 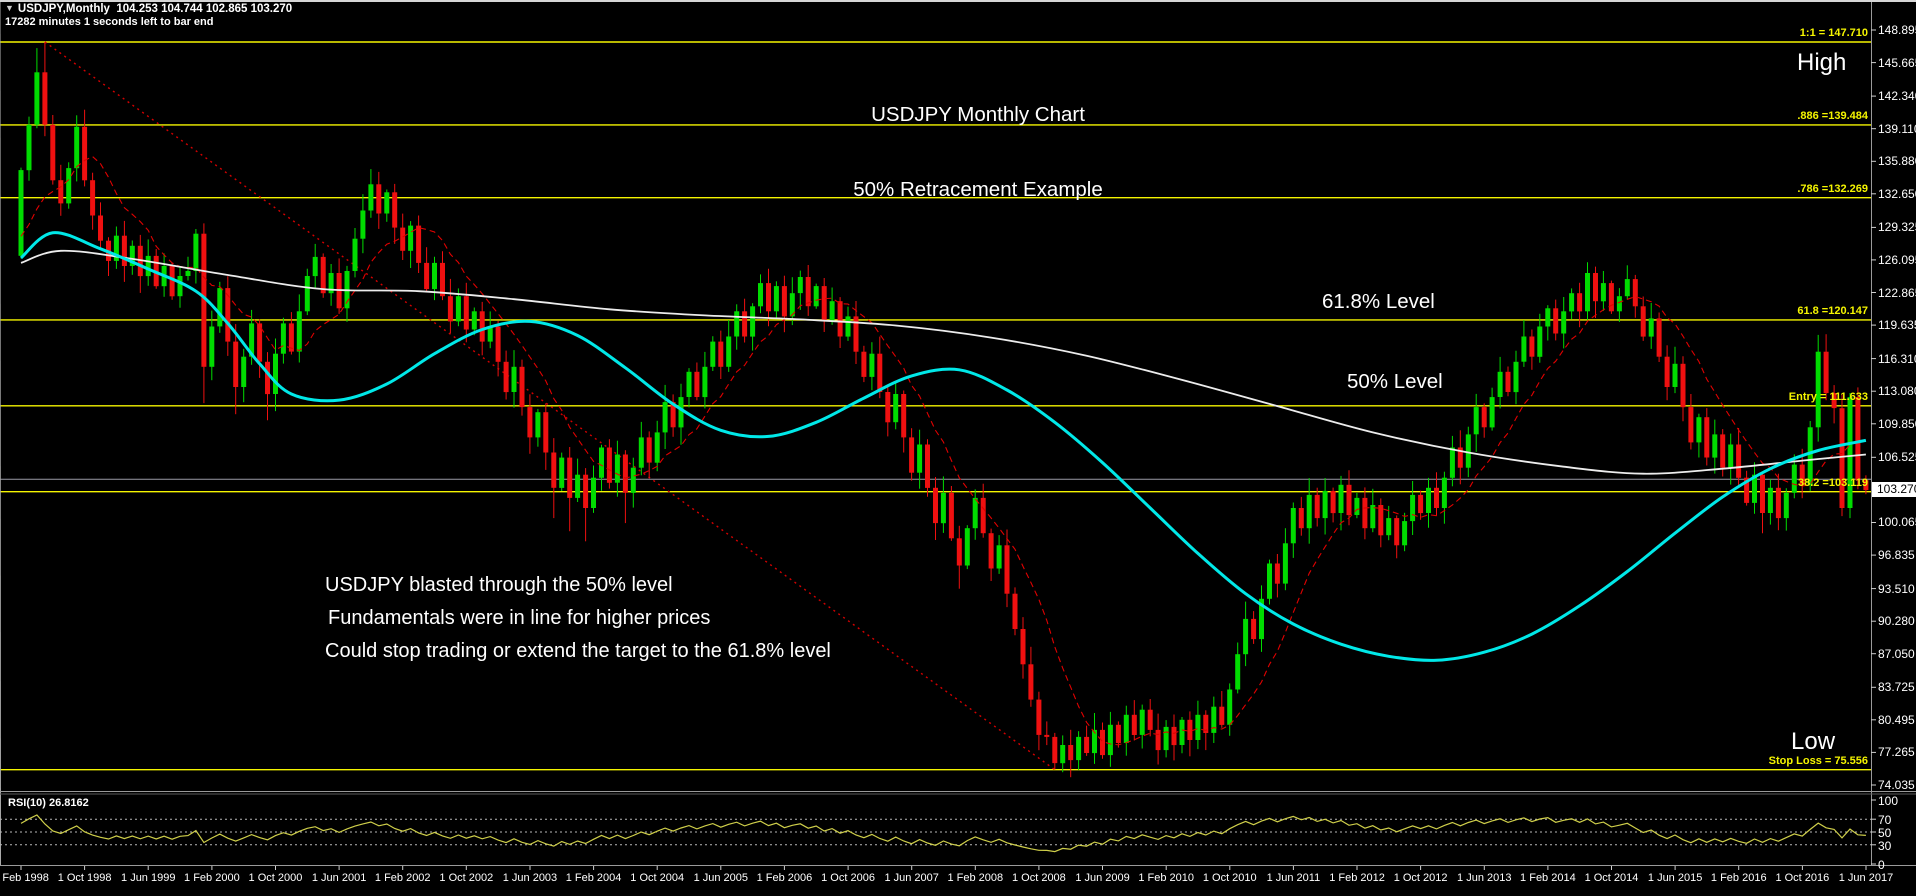 What do you see at coordinates (1420, 878) in the screenshot?
I see `date-label: 1 Oct 2012` at bounding box center [1420, 878].